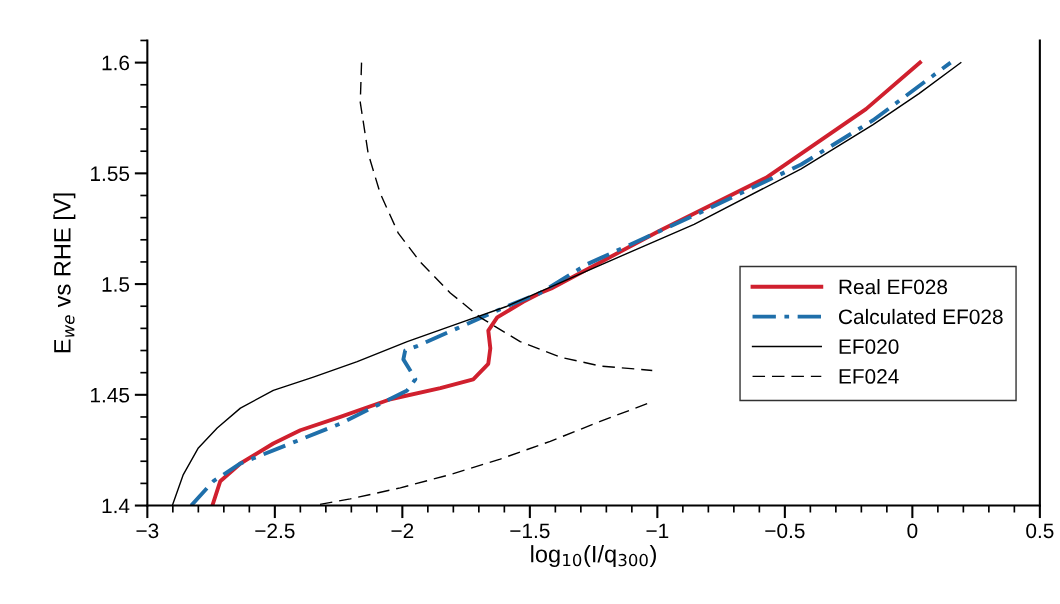  I want to click on y-tick-label: 1.5, so click(116, 284).